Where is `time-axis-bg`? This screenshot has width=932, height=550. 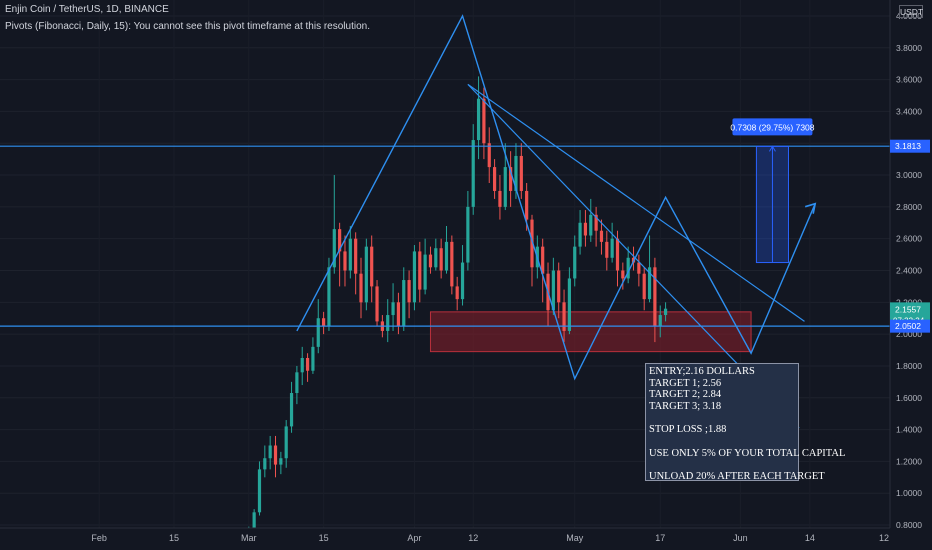 time-axis-bg is located at coordinates (445, 539).